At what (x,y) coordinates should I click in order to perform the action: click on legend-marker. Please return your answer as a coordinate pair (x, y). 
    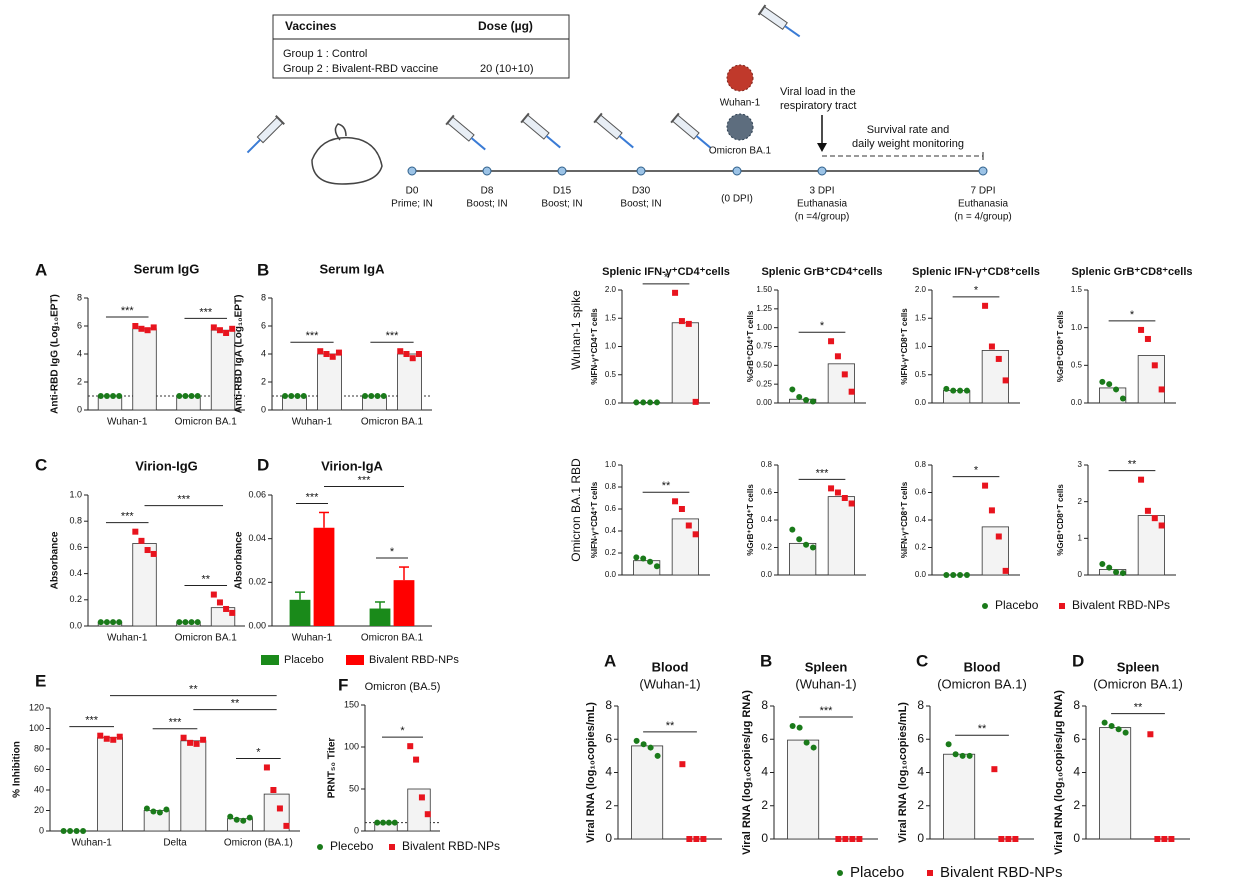
    Looking at the image, I should click on (1062, 606).